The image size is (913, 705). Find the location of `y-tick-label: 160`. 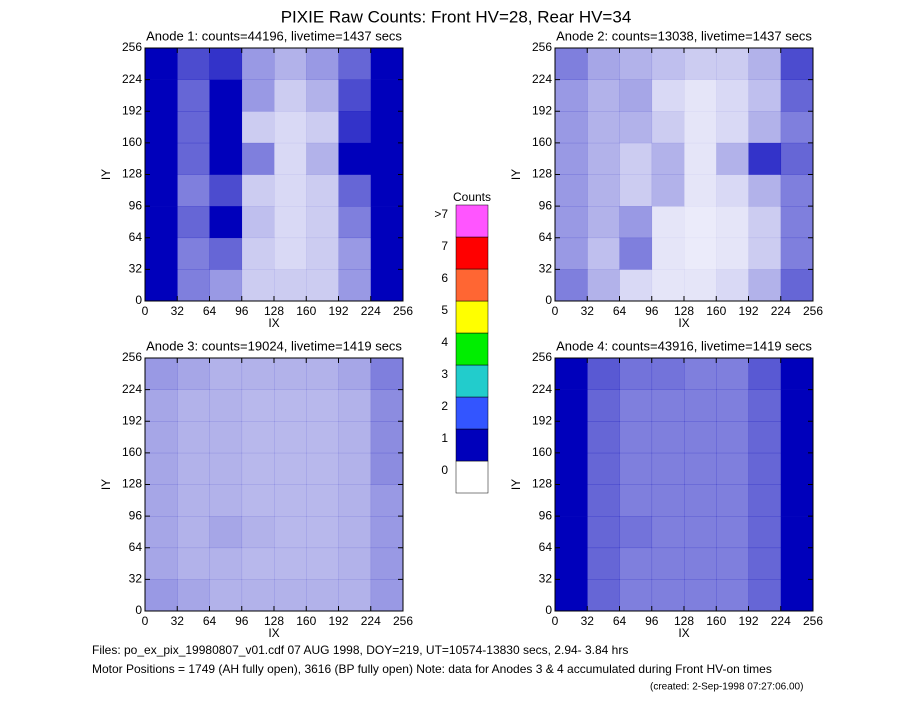

y-tick-label: 160 is located at coordinates (542, 142).